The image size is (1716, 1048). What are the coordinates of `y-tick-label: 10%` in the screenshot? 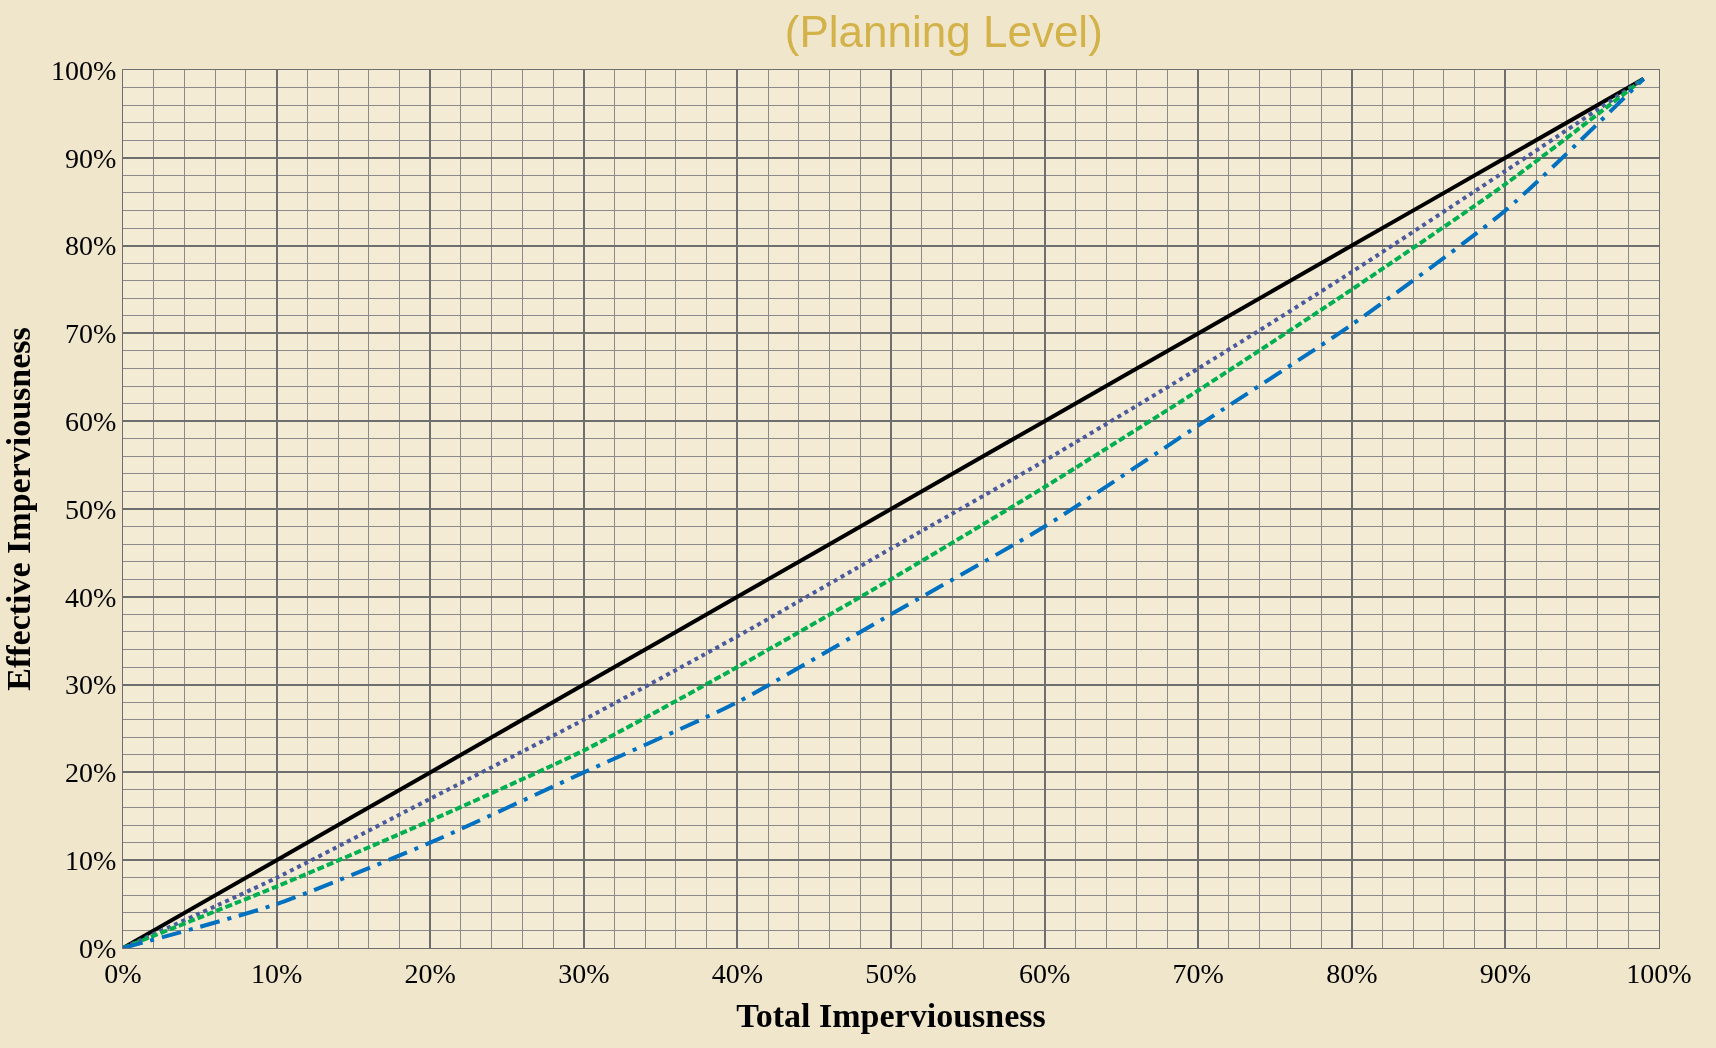 It's located at (91, 860).